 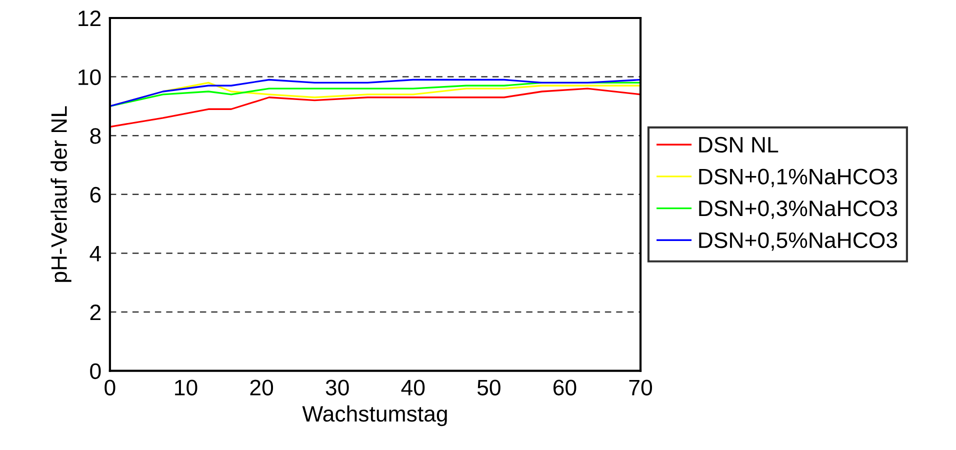 What do you see at coordinates (413, 388) in the screenshot?
I see `x-tick-label: 40` at bounding box center [413, 388].